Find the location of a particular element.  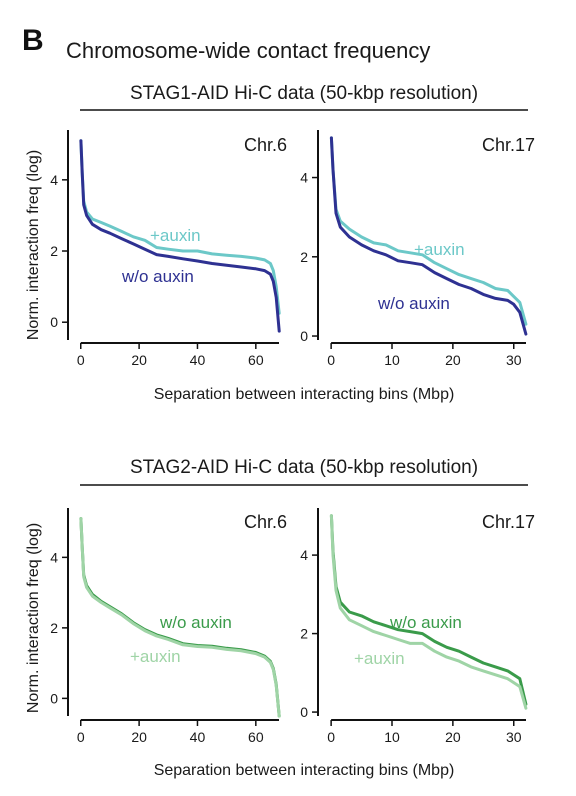

group-title-stag1: STAG1-AID Hi-C data (50-kbp resolution) is located at coordinates (304, 93).